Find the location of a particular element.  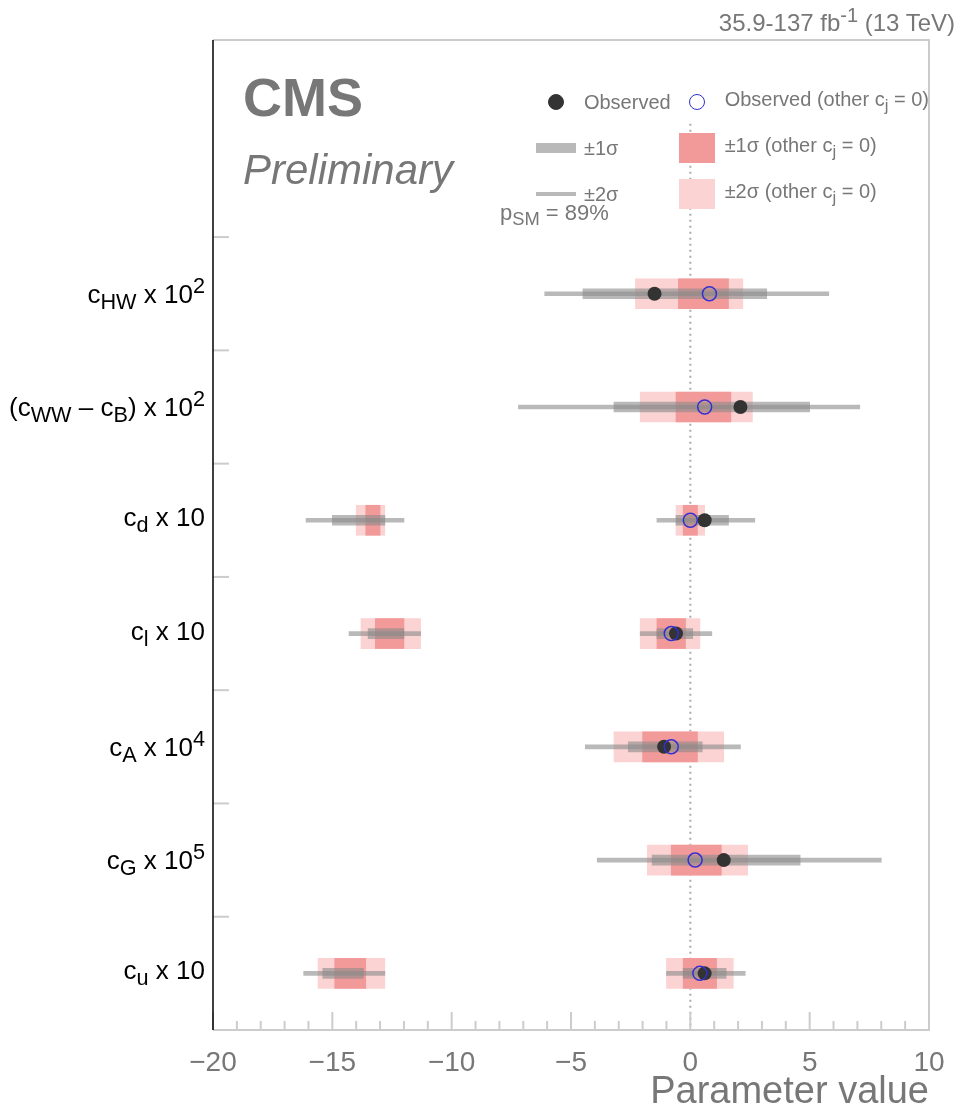

x-tick-label: 10 is located at coordinates (929, 1061).